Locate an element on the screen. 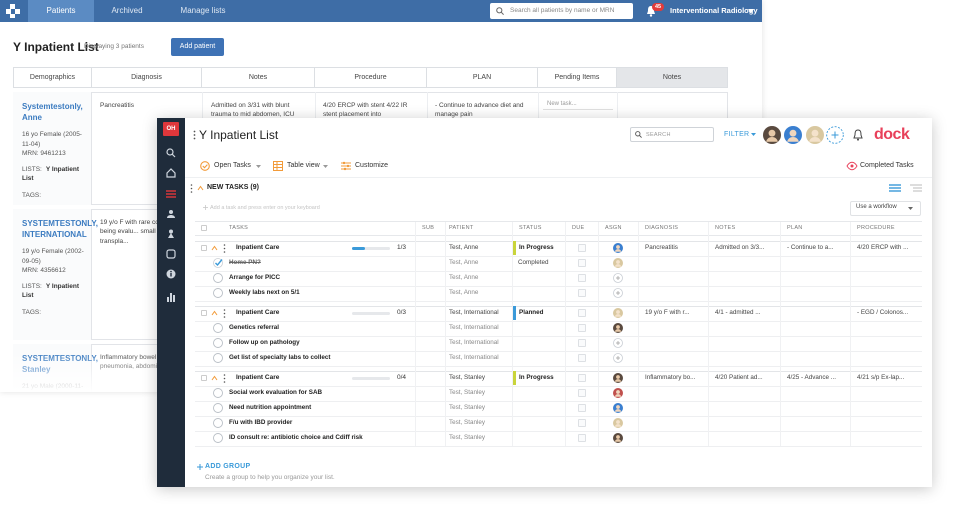 Image resolution: width=960 pixels, height=519 pixels. sidebar-badge: OH is located at coordinates (171, 129).